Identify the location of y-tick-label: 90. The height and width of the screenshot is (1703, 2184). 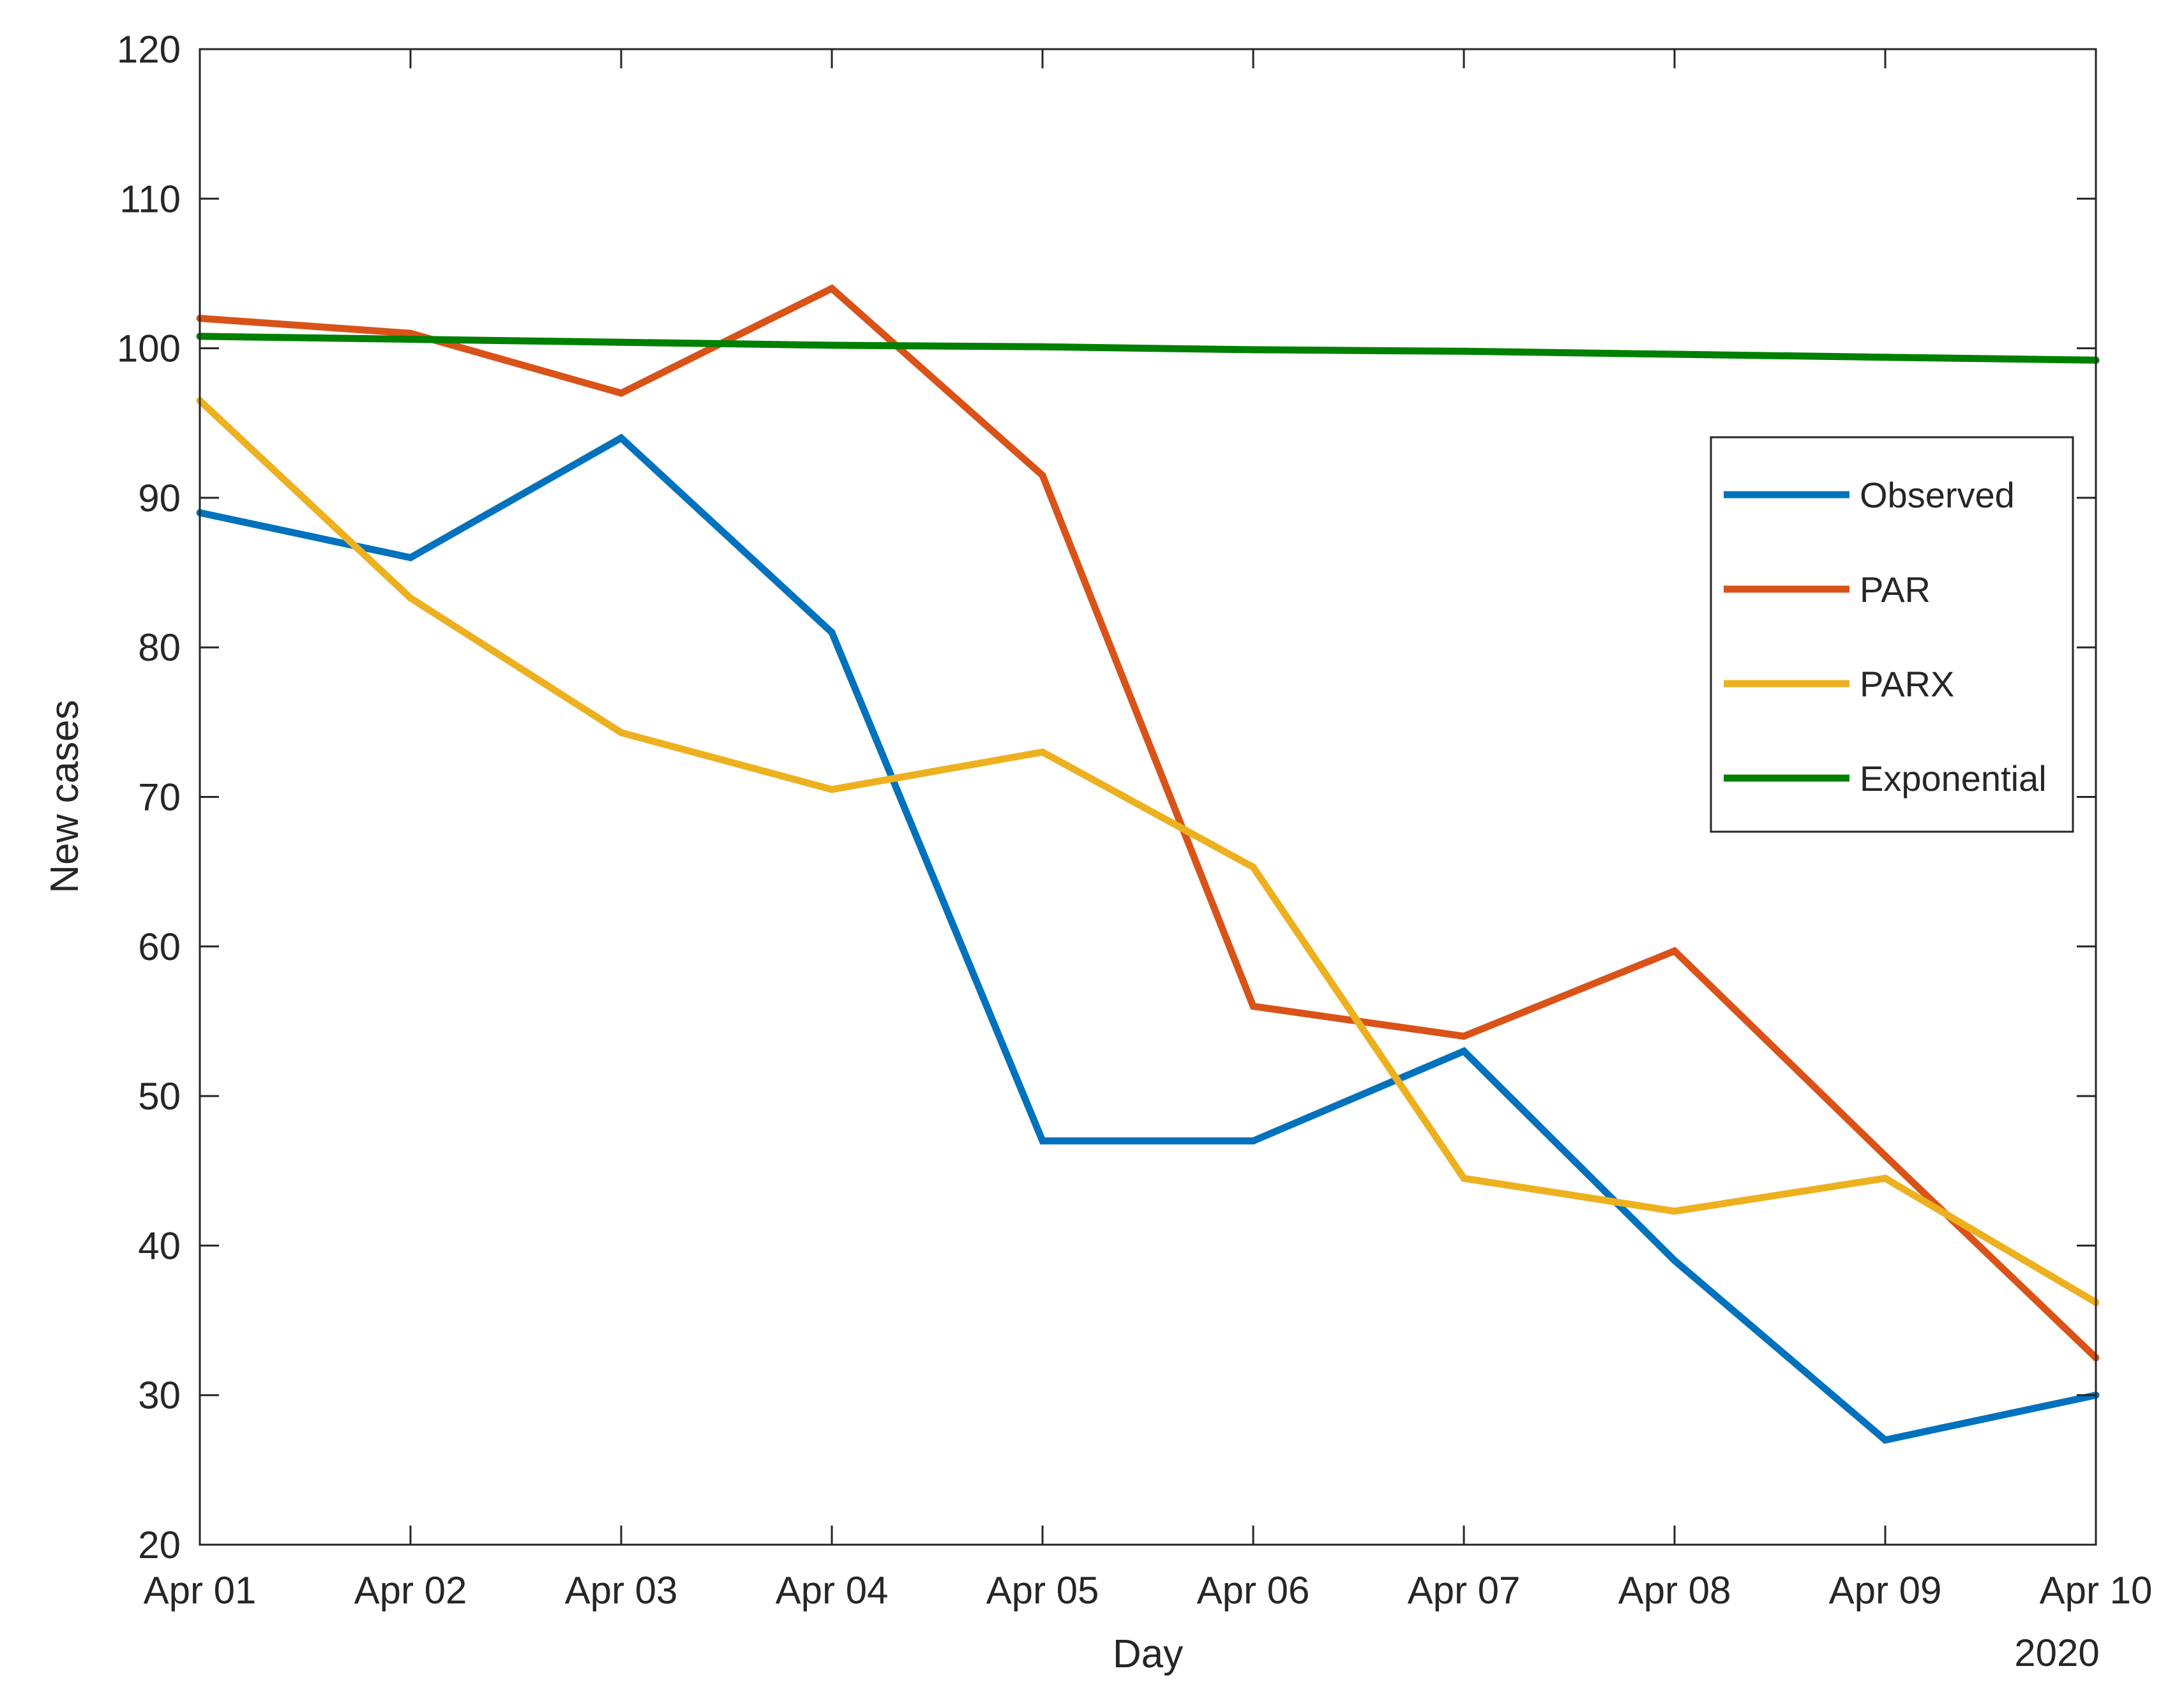
(160, 498).